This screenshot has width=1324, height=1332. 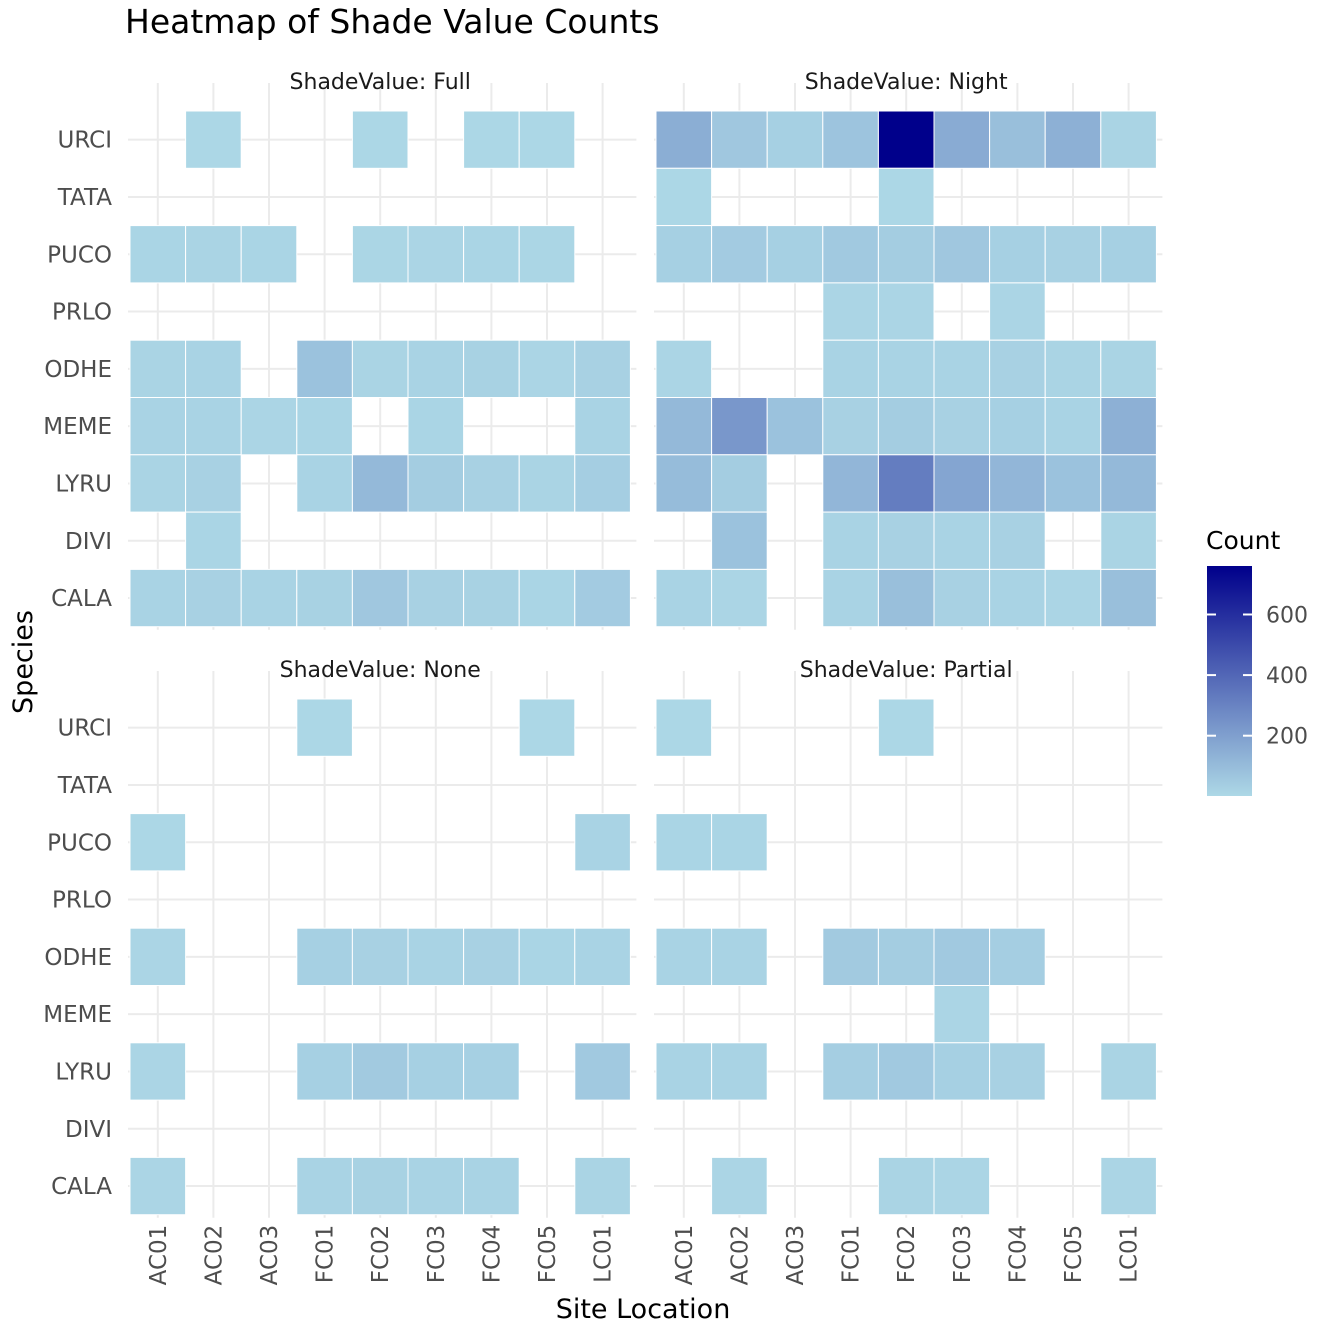 What do you see at coordinates (739, 139) in the screenshot?
I see `heatmap-cell: URCI / AC02: 60` at bounding box center [739, 139].